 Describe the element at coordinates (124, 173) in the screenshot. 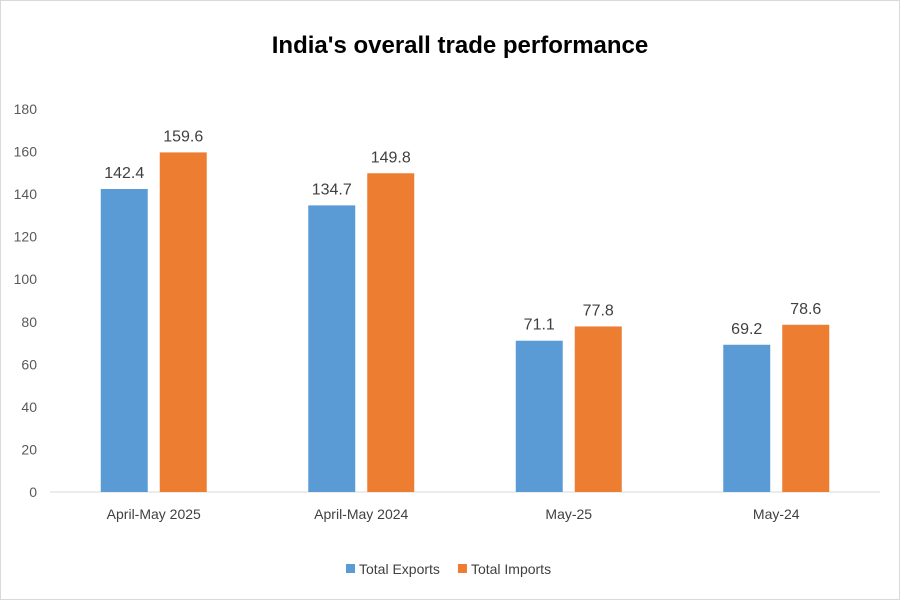

I see `data-label: 142.4` at that location.